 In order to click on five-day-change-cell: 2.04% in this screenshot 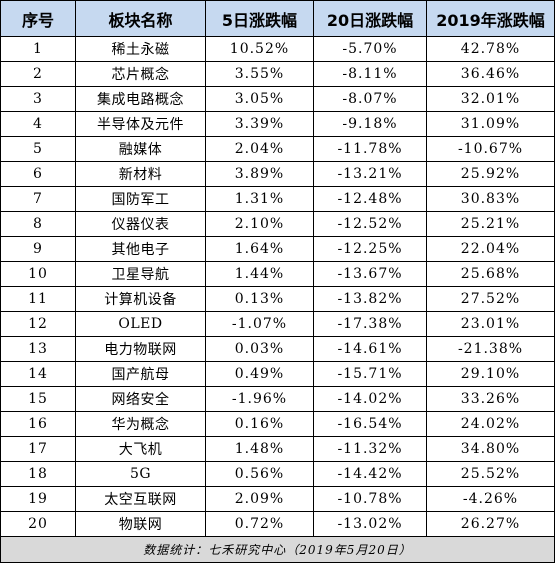, I will do `click(259, 149)`.